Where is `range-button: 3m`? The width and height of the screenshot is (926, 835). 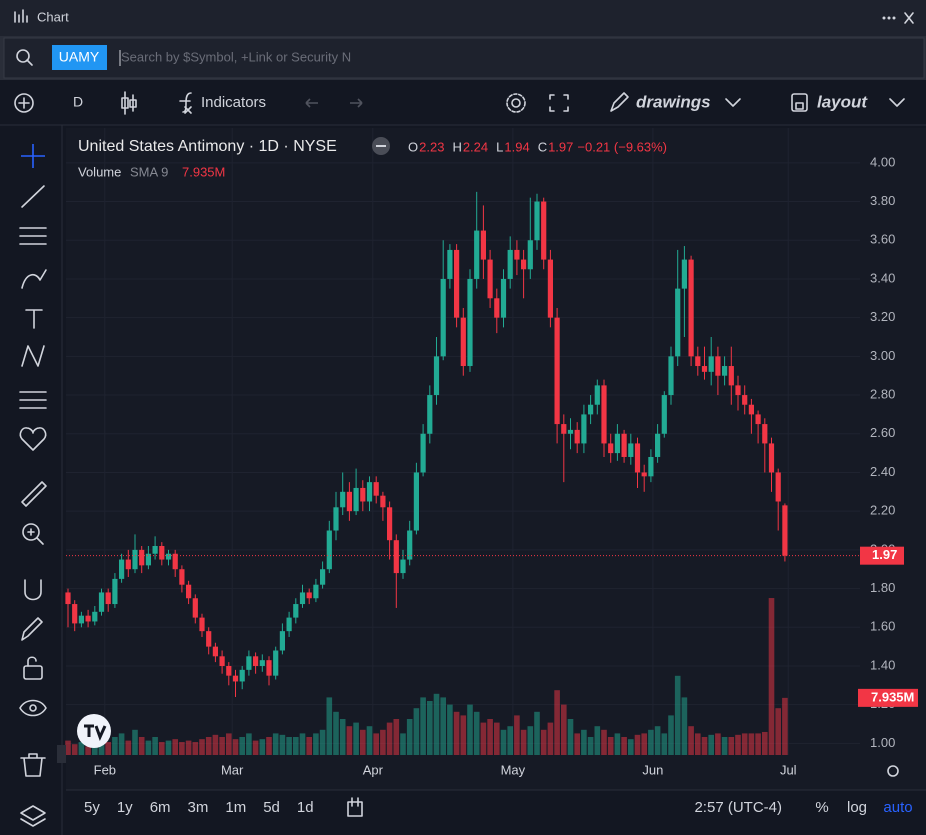 range-button: 3m is located at coordinates (198, 807).